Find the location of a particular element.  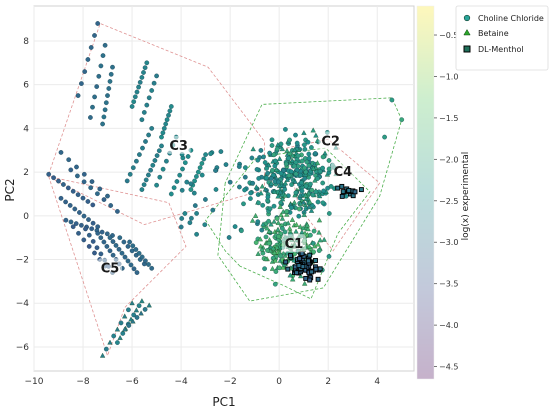

colorbar-label: log(x) experimental is located at coordinates (466, 196).